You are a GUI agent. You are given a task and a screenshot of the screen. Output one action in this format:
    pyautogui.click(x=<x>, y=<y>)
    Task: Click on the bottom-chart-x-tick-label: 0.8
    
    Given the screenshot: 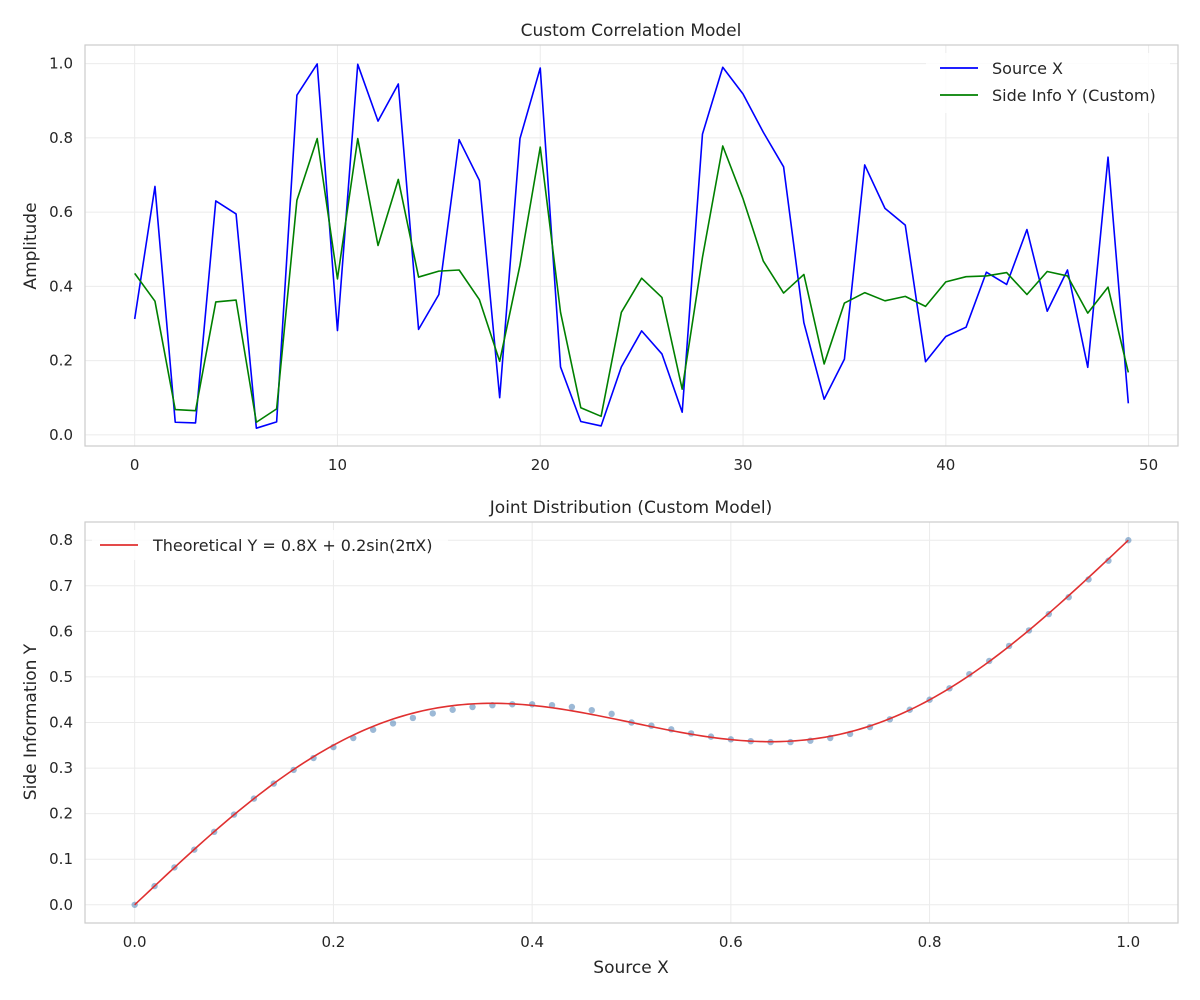 What is the action you would take?
    pyautogui.click(x=930, y=942)
    